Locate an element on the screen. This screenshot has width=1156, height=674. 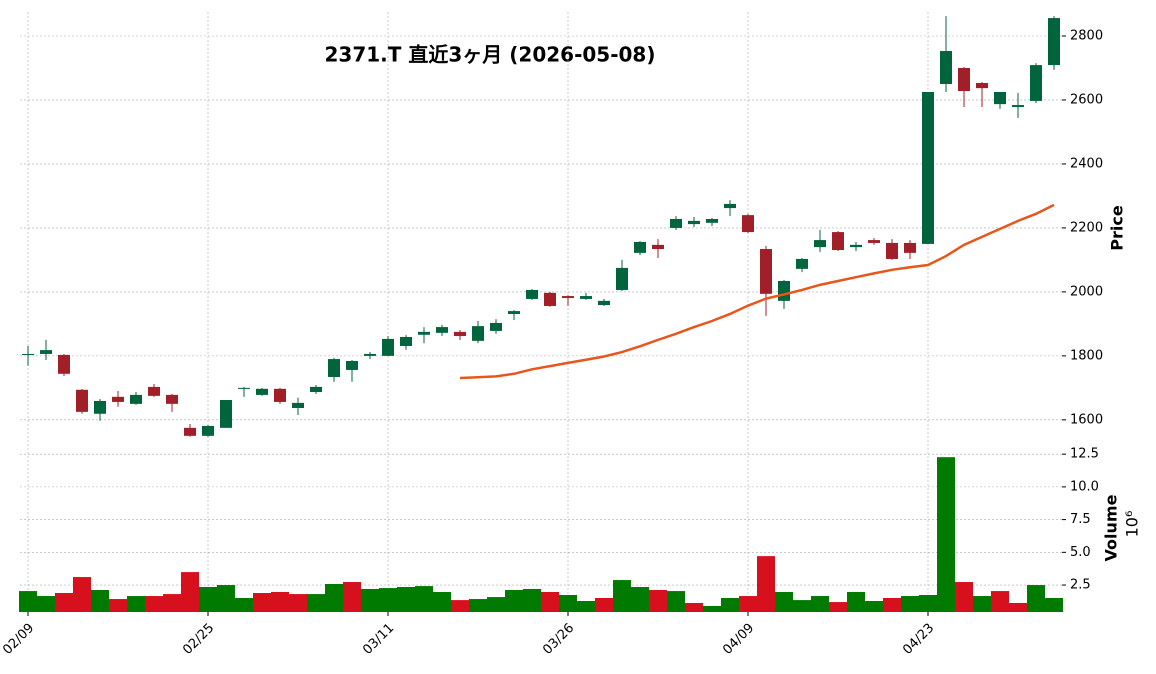
x-tick-label: 02/09 is located at coordinates (18, 639).